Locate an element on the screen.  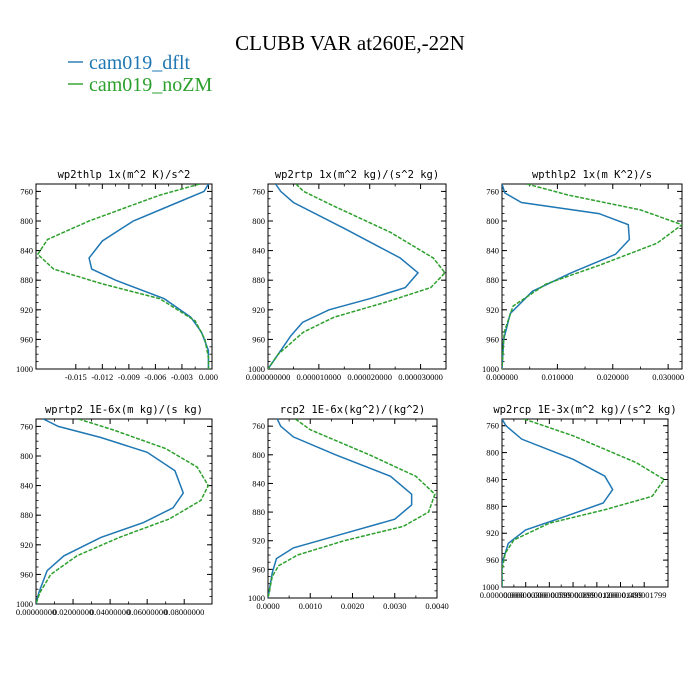
panel-title: wp2thlp 1x(m^2 K)/s^2 is located at coordinates (124, 175).